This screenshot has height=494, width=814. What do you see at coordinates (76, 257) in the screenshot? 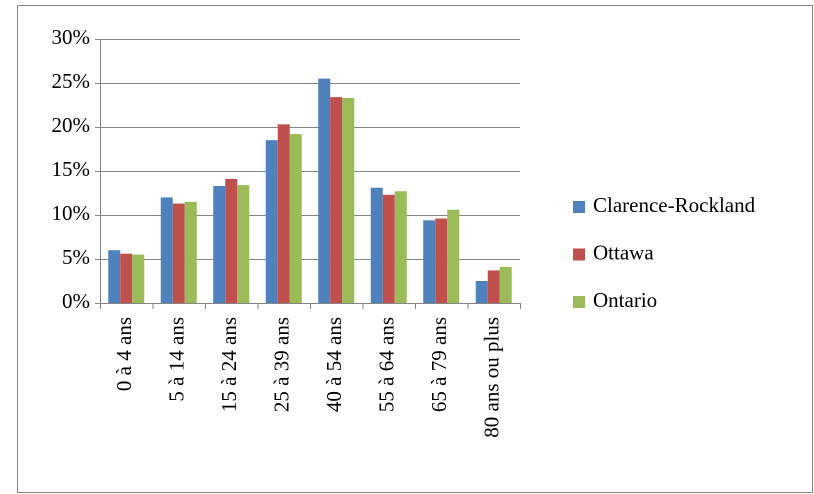
I see `y-tick-label: 5%` at bounding box center [76, 257].